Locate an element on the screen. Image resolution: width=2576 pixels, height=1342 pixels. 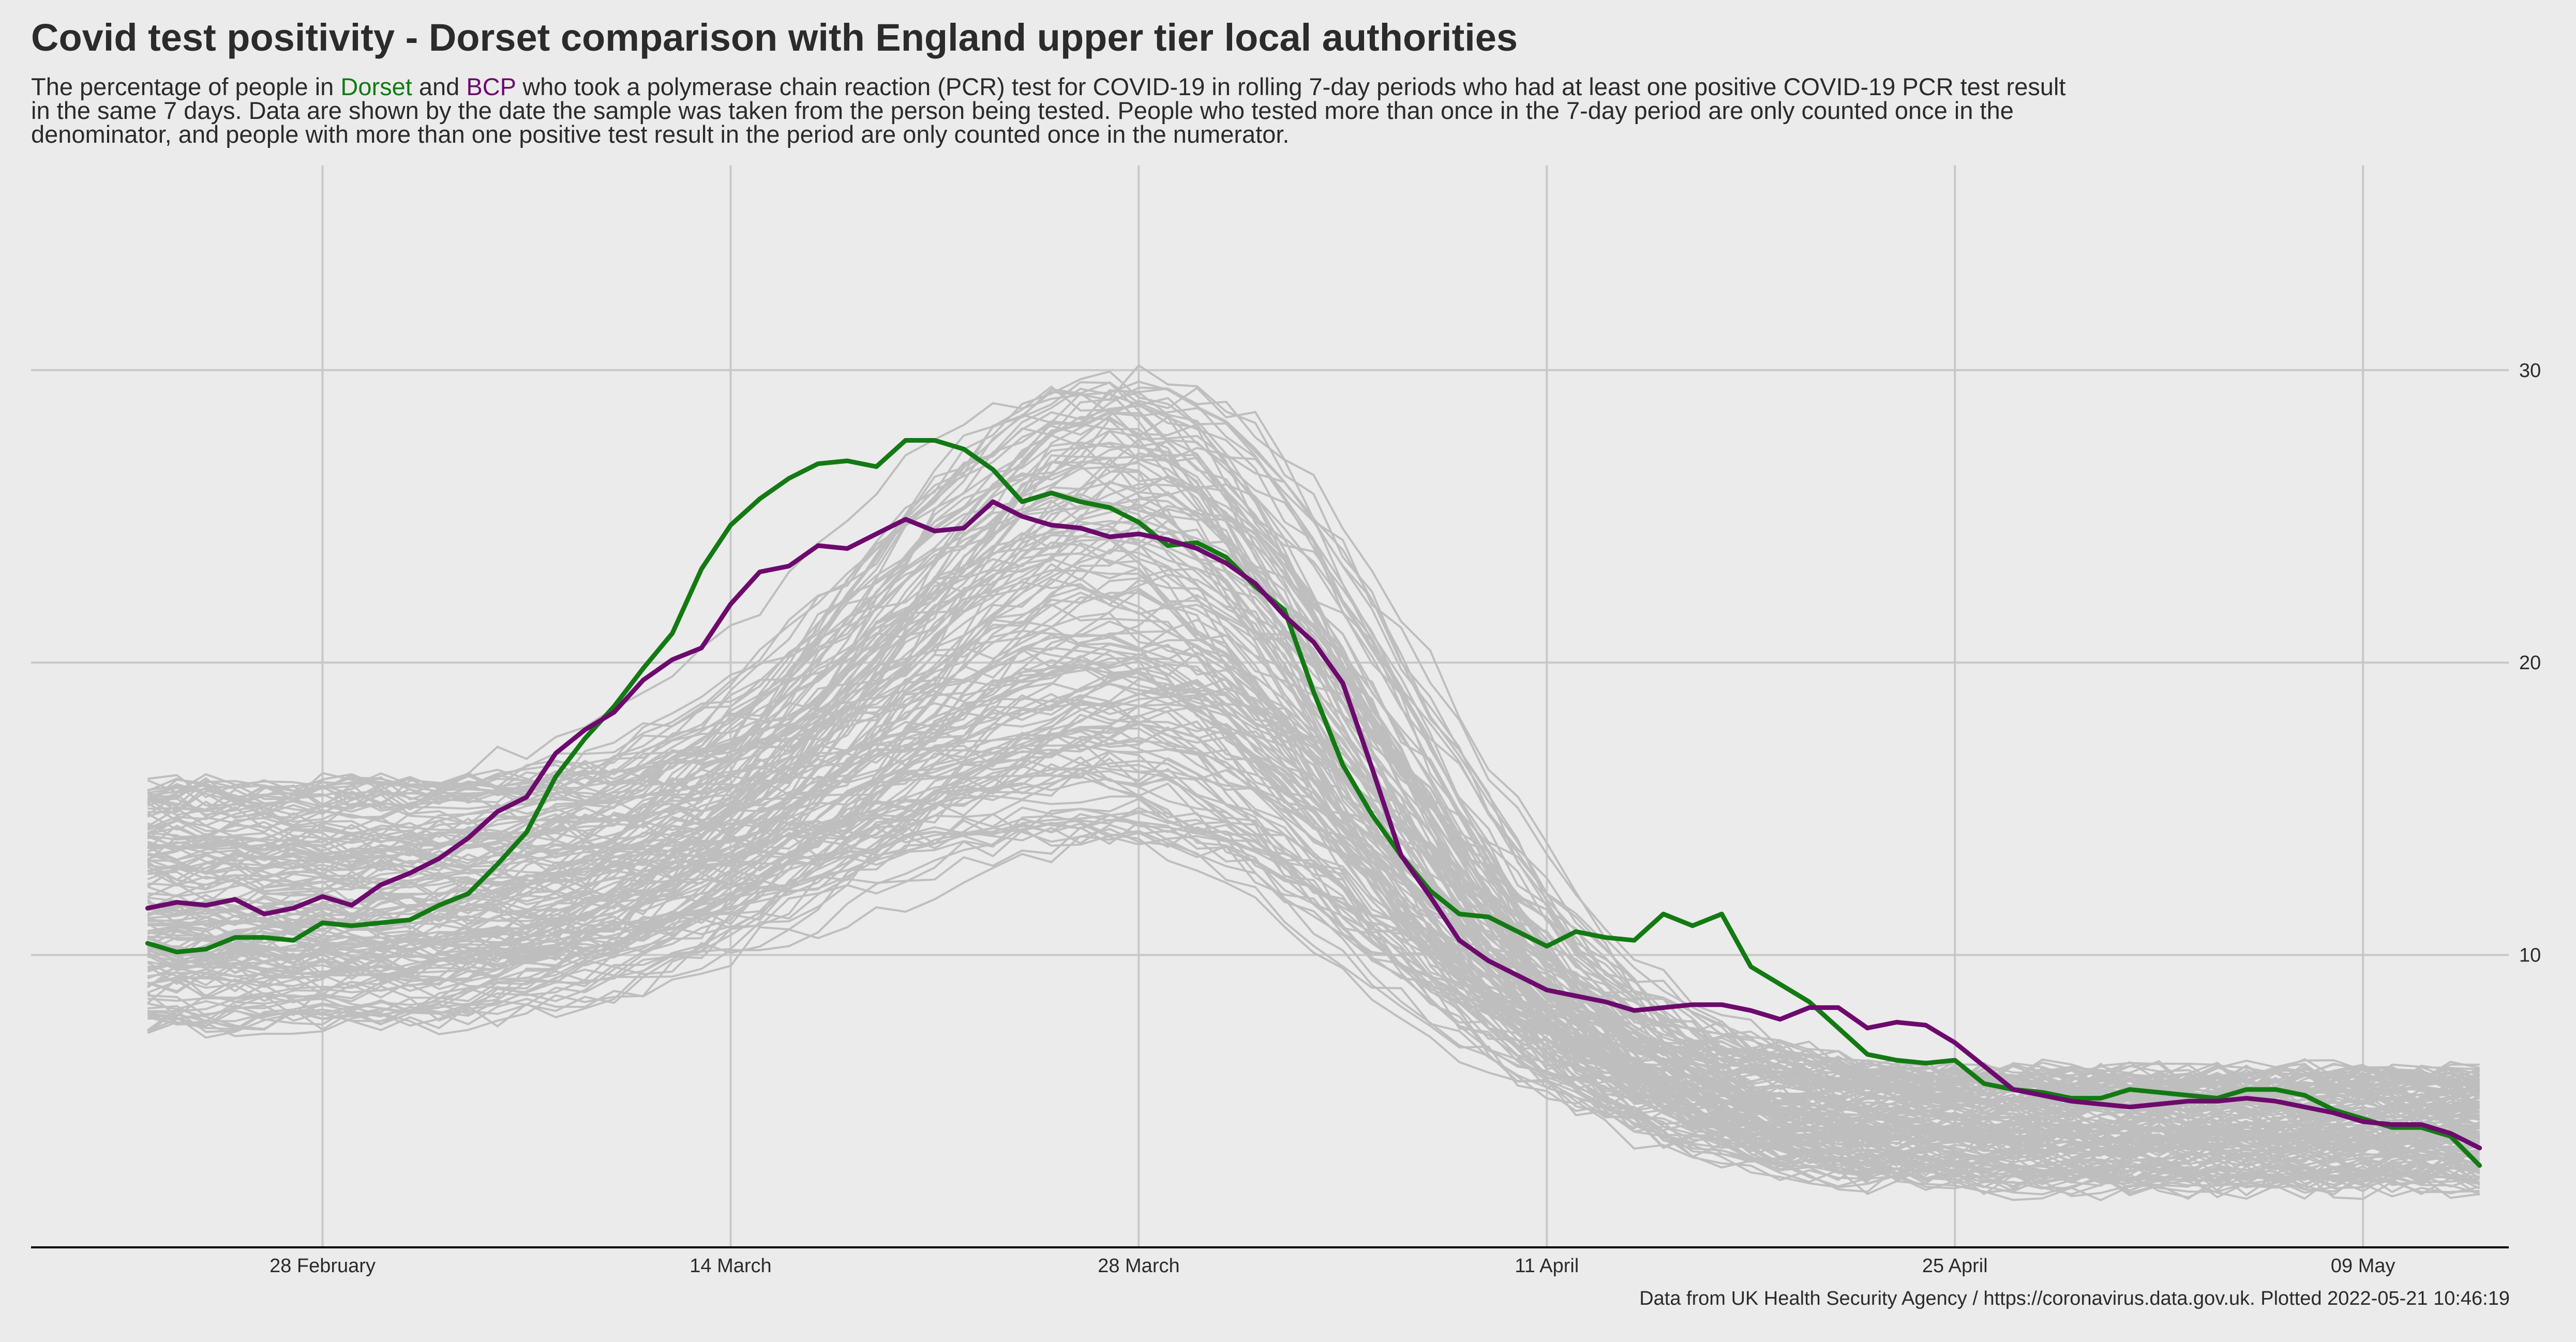
x-tick-label: 09 May is located at coordinates (2363, 1266).